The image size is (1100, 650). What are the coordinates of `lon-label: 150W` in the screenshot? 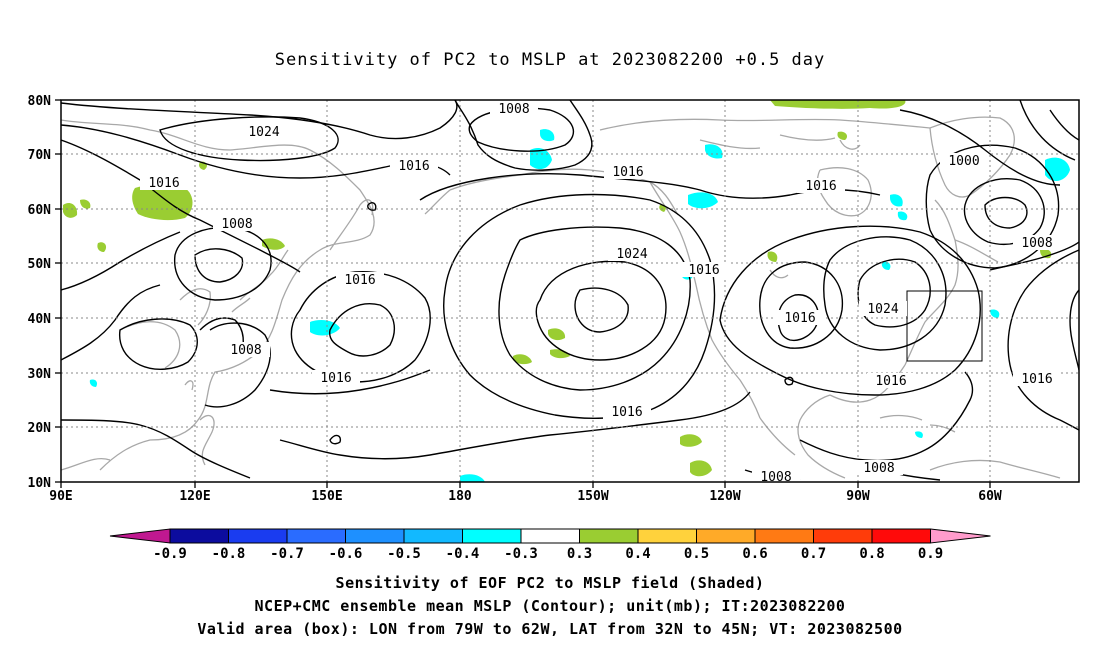 It's located at (592, 496).